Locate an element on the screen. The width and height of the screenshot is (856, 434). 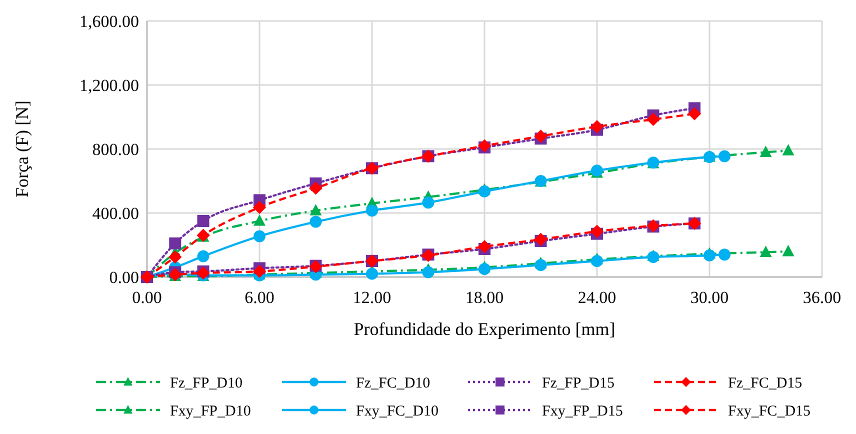
x-tick-label: 6.00 is located at coordinates (259, 297).